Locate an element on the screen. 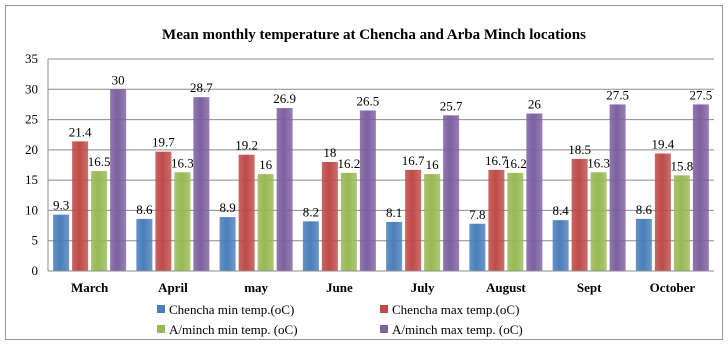 The height and width of the screenshot is (345, 728). x-tick-label: June is located at coordinates (339, 287).